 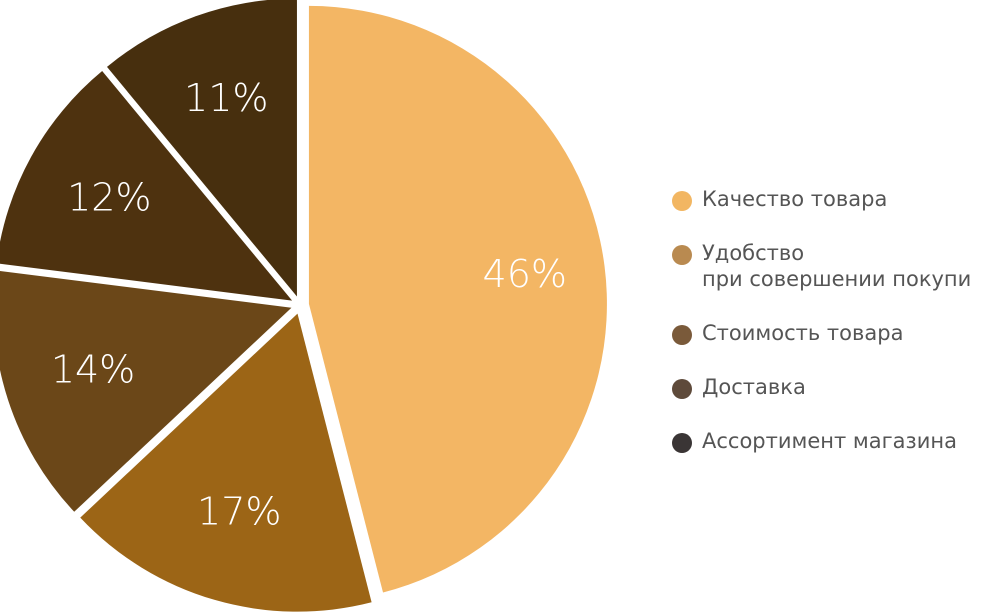 What do you see at coordinates (525, 274) in the screenshot?
I see `slice-label: 46%` at bounding box center [525, 274].